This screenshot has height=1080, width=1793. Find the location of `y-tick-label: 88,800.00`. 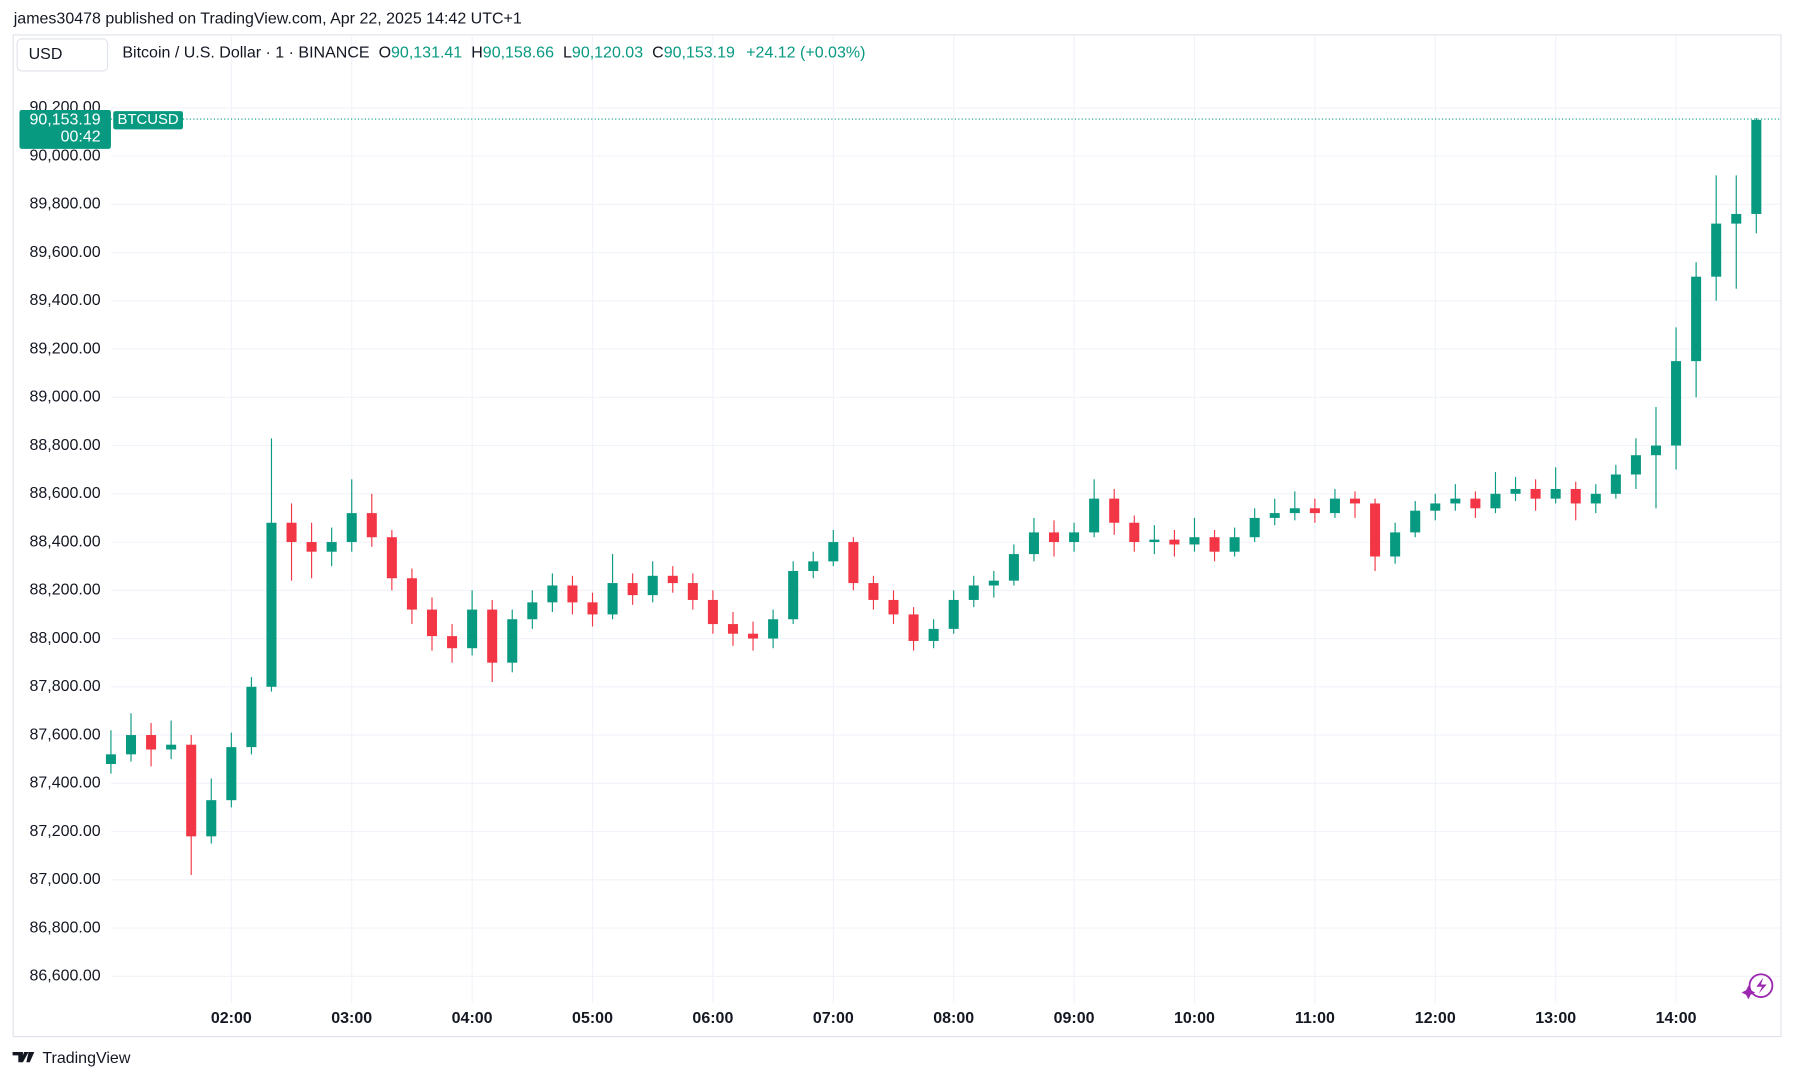

y-tick-label: 88,800.00 is located at coordinates (64, 445).